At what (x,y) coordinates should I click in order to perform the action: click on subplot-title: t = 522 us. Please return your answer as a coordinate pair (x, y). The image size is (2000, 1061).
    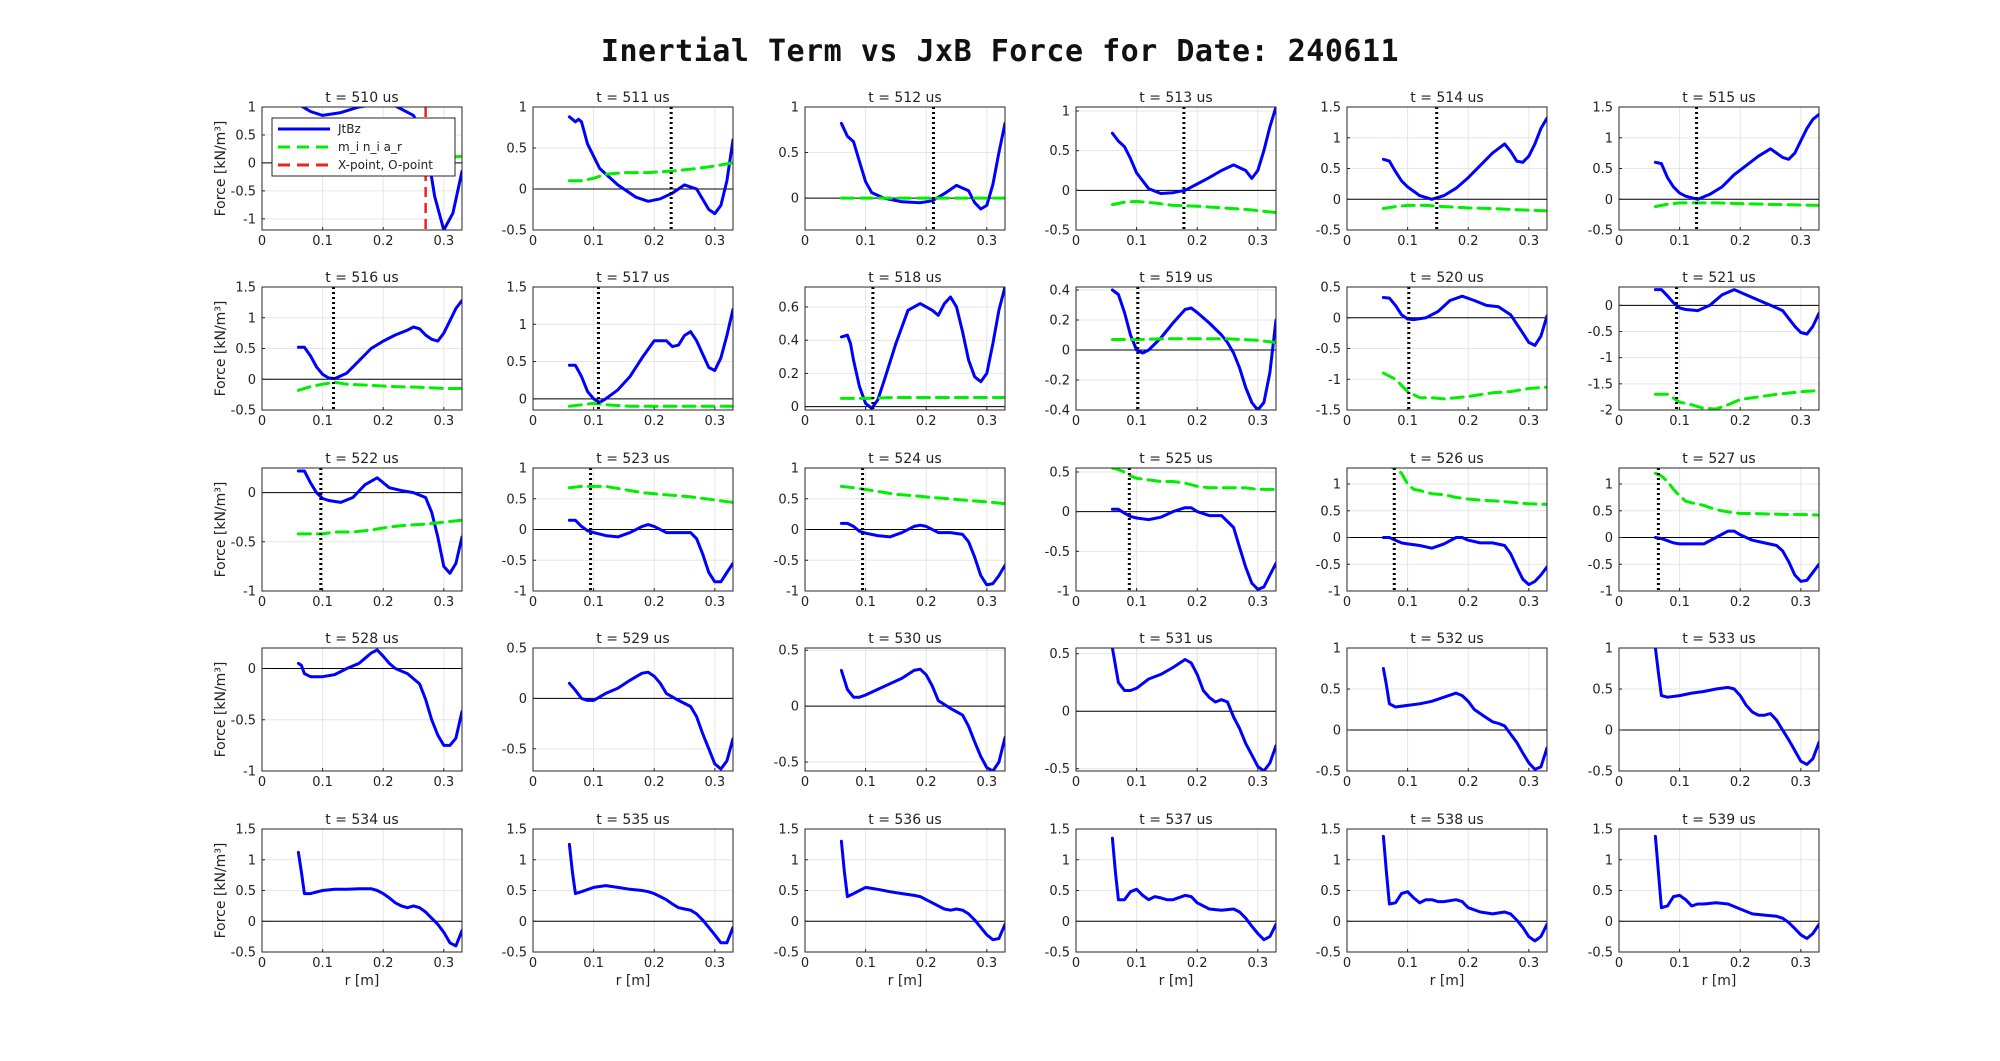
    Looking at the image, I should click on (361, 459).